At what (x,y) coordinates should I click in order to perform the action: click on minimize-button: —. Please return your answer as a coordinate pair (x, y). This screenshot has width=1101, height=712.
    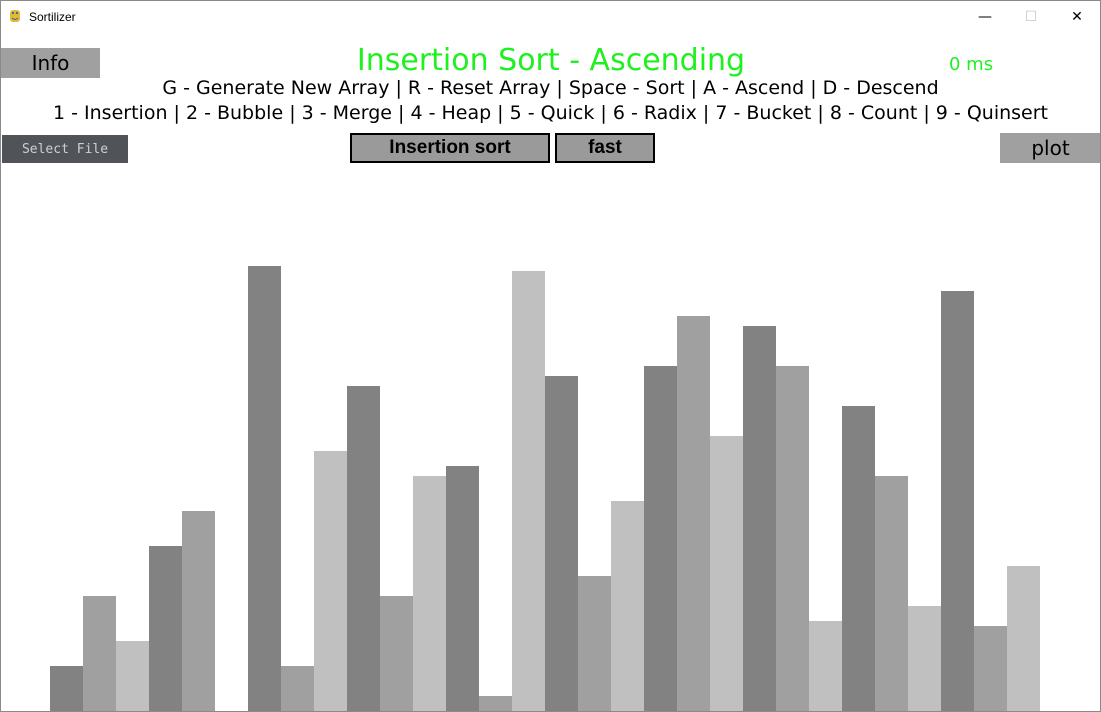
    Looking at the image, I should click on (985, 17).